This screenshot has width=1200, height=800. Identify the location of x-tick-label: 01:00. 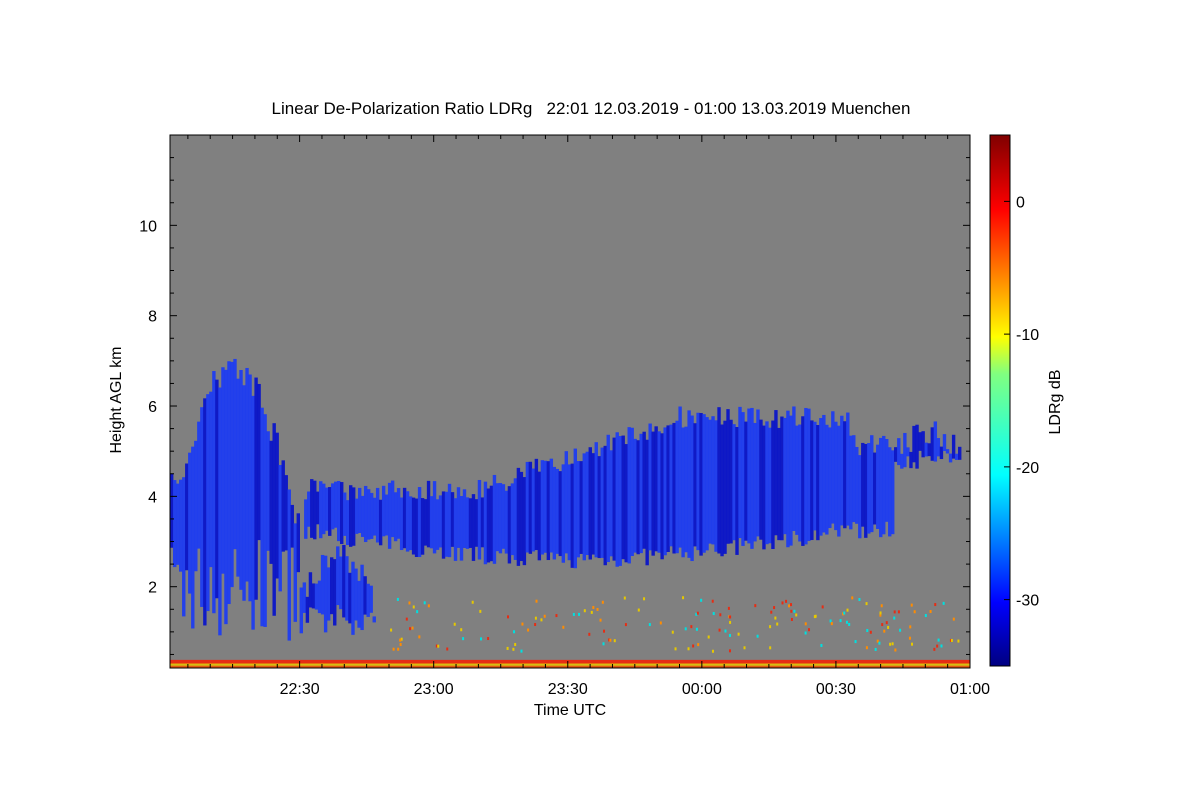
(970, 689).